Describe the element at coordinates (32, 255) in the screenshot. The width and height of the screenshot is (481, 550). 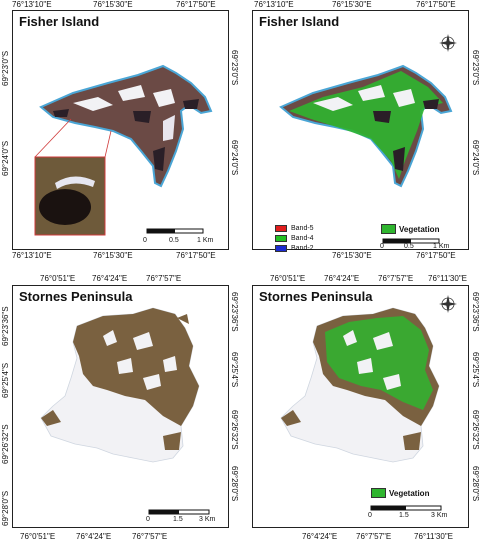
I see `lon-label-bottom: 76°13'10"E` at that location.